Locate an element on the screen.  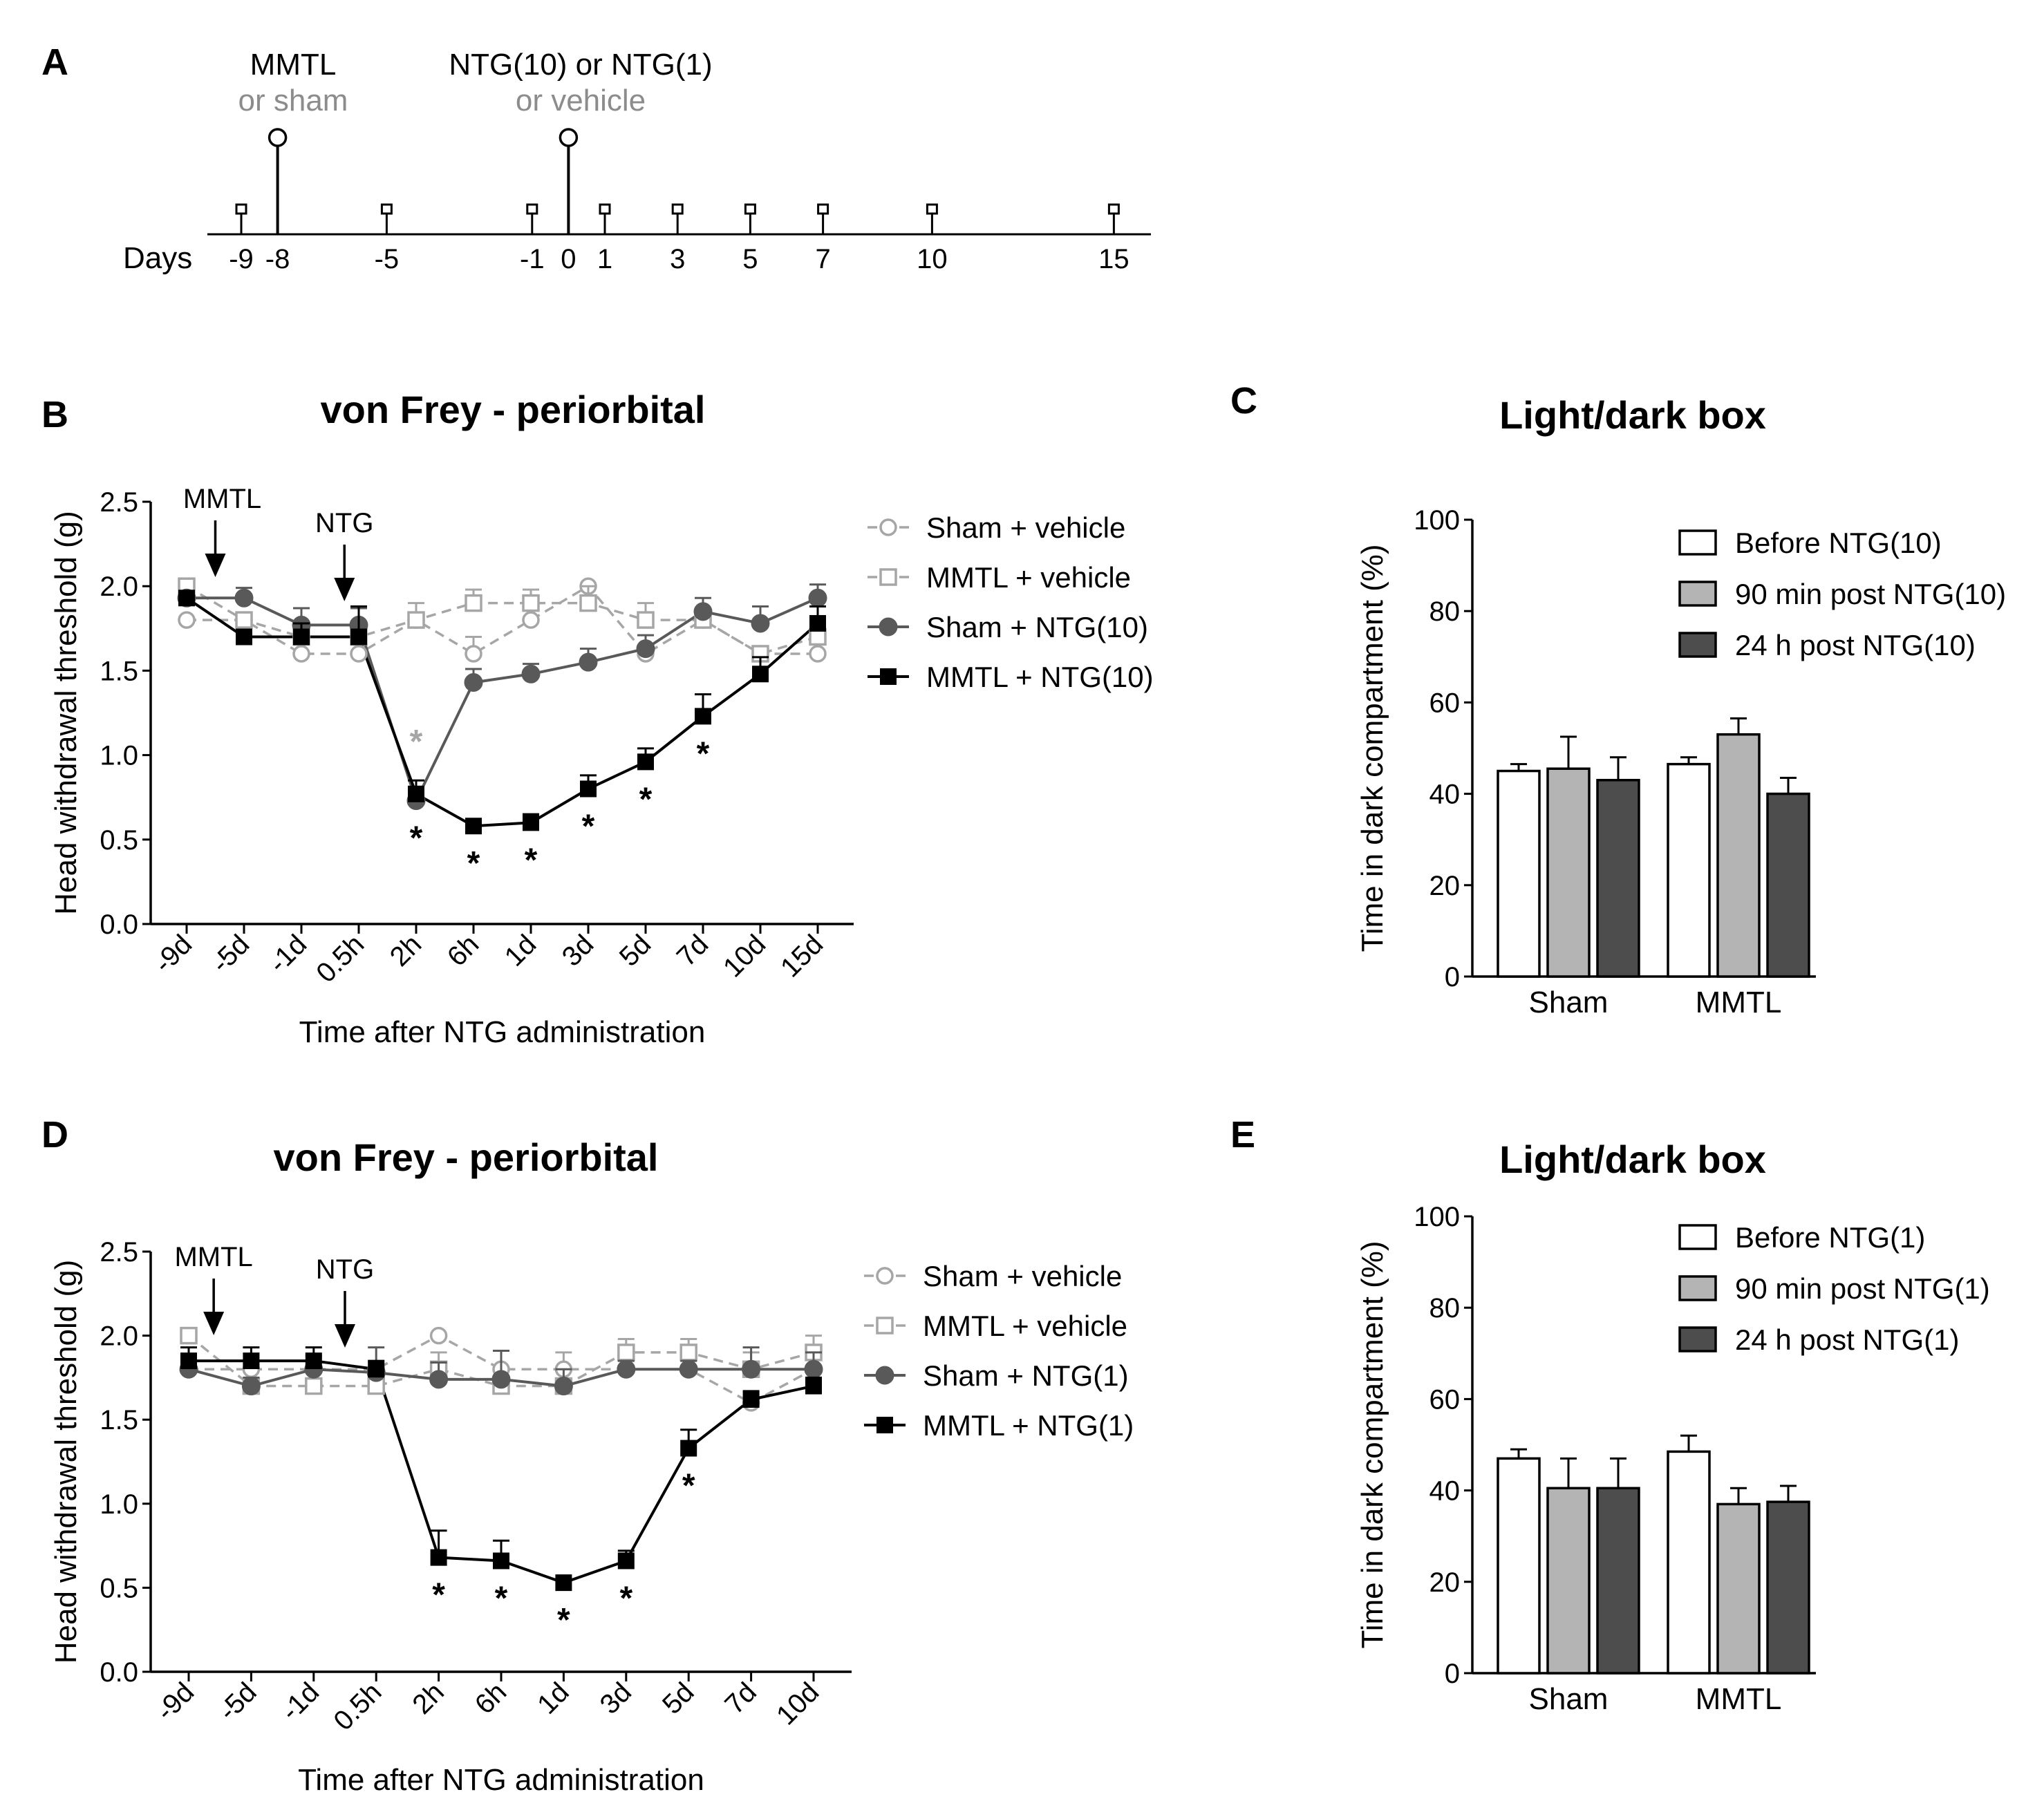
panel-label-a: A is located at coordinates (54, 62).